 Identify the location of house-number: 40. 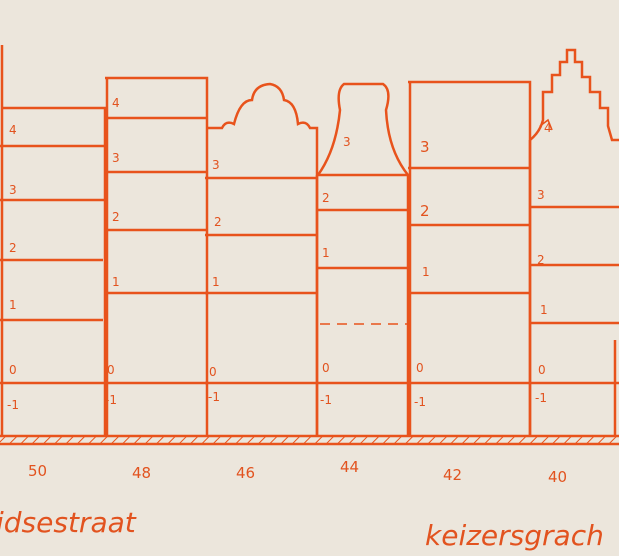
(557, 477).